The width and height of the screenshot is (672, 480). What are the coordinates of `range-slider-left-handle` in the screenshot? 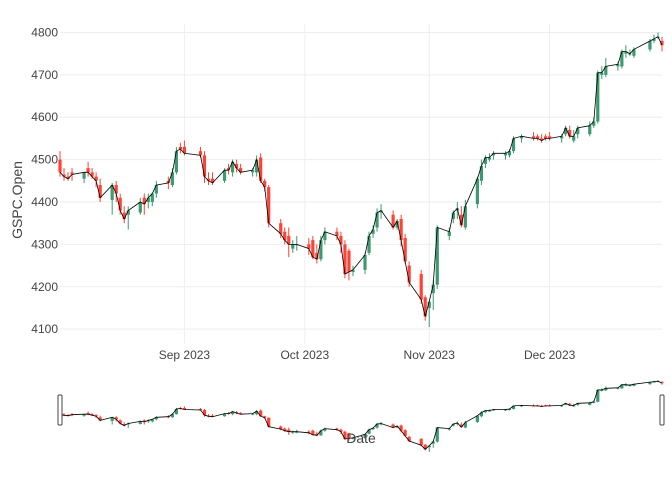 It's located at (60, 410).